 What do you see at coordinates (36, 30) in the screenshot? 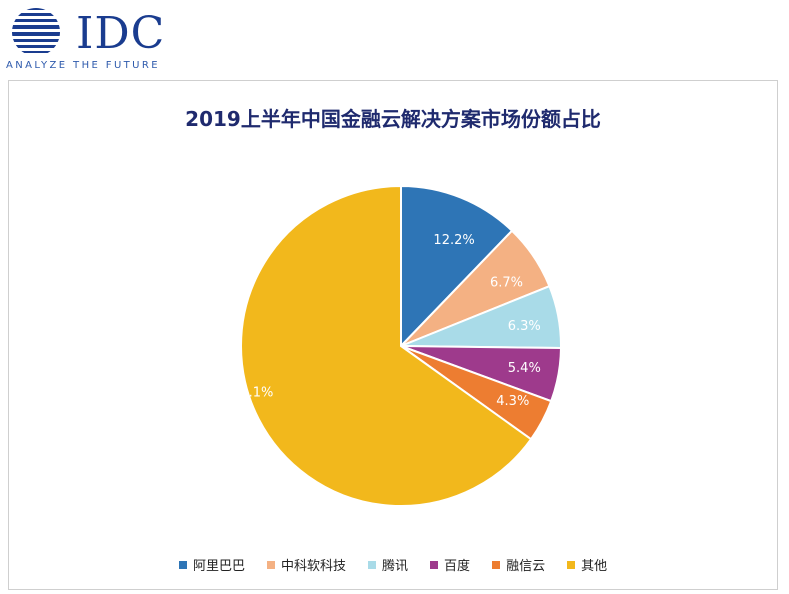
I see `idc-globe-icon` at bounding box center [36, 30].